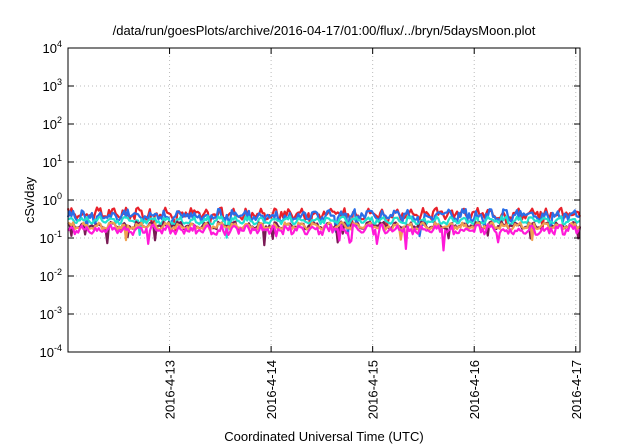 This screenshot has height=448, width=640. What do you see at coordinates (51, 237) in the screenshot?
I see `y-tick-label: 10⁻¹` at bounding box center [51, 237].